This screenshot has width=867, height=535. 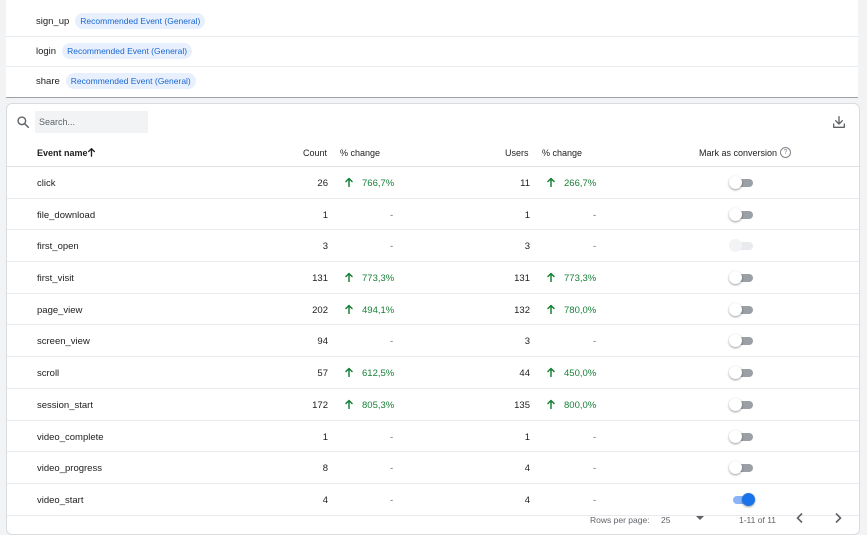 I want to click on users-change-cell: 800,0%, so click(x=580, y=405).